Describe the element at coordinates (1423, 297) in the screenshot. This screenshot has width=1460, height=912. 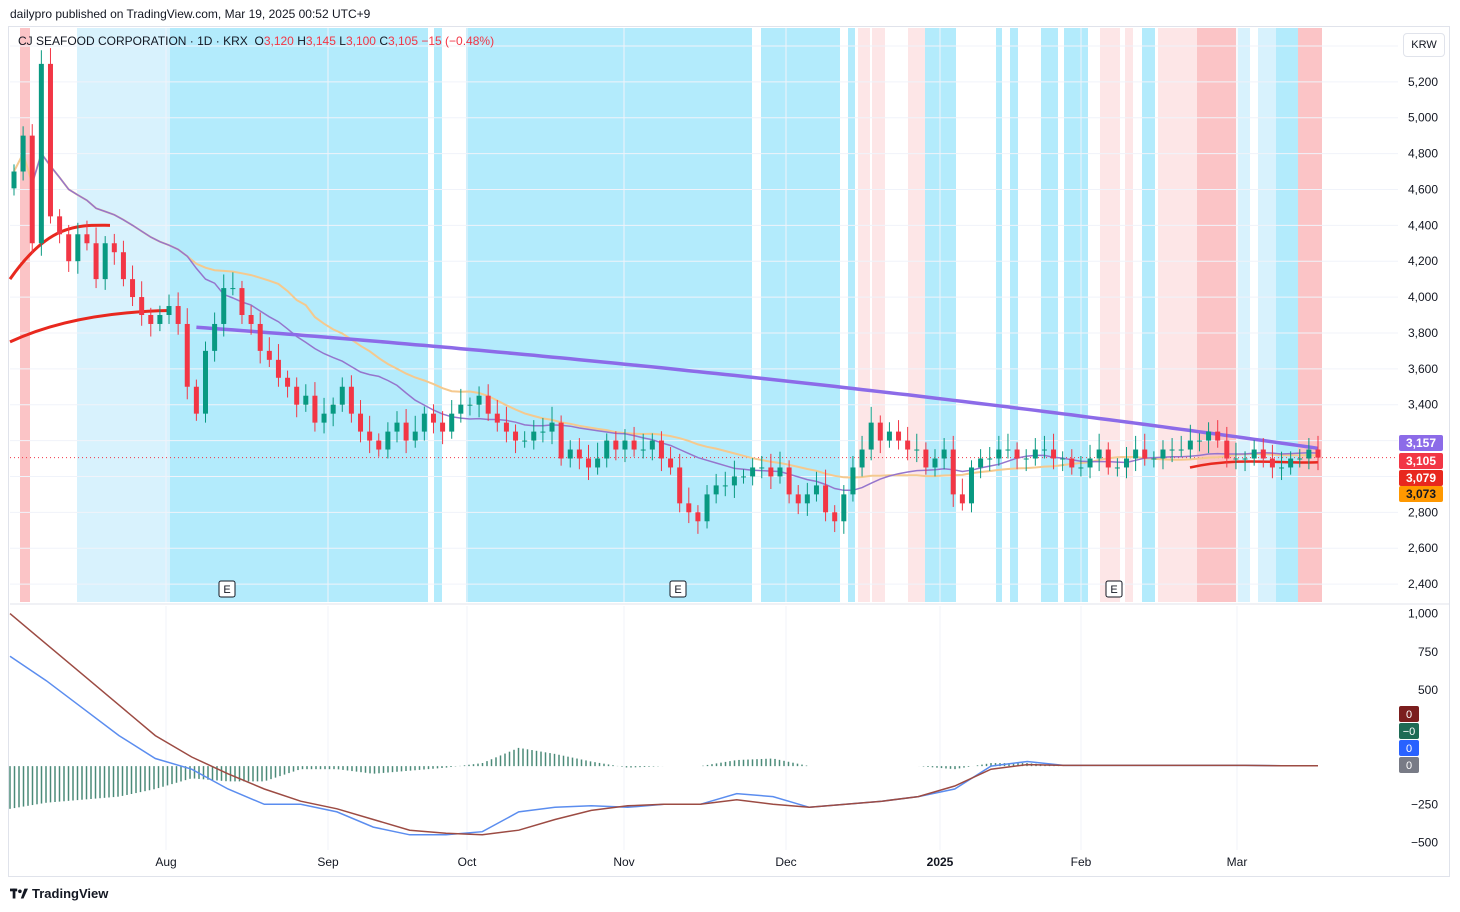
I see `price-axis-tick-7: 4,000` at that location.